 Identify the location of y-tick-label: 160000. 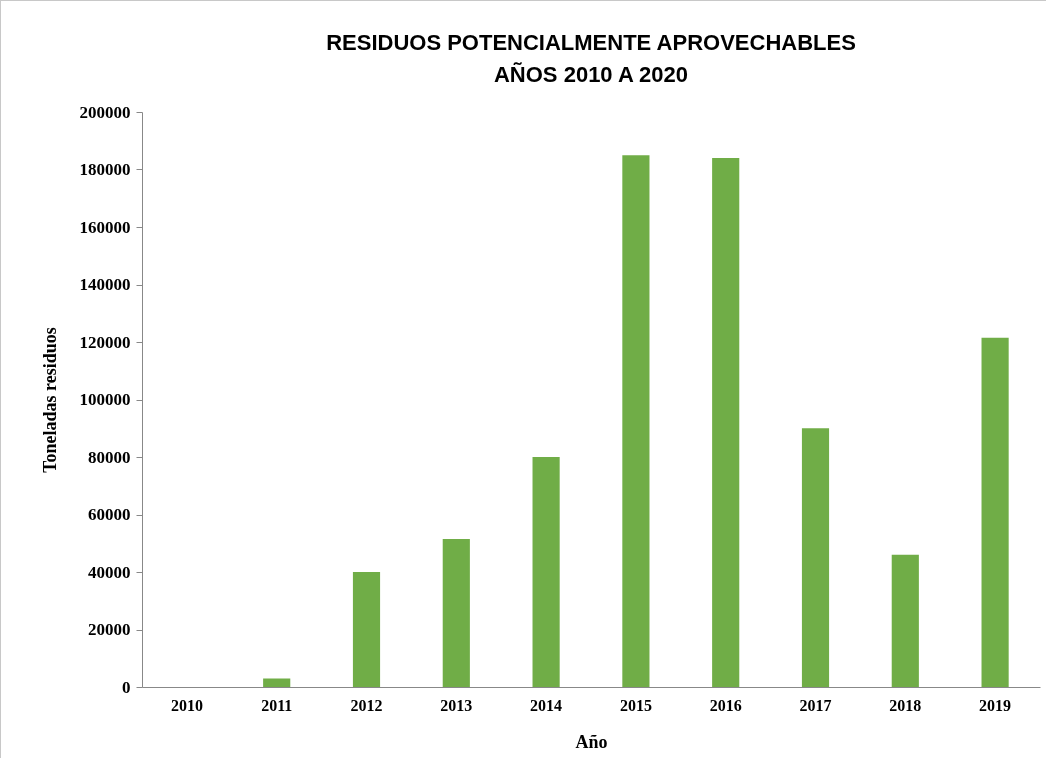
(105, 227).